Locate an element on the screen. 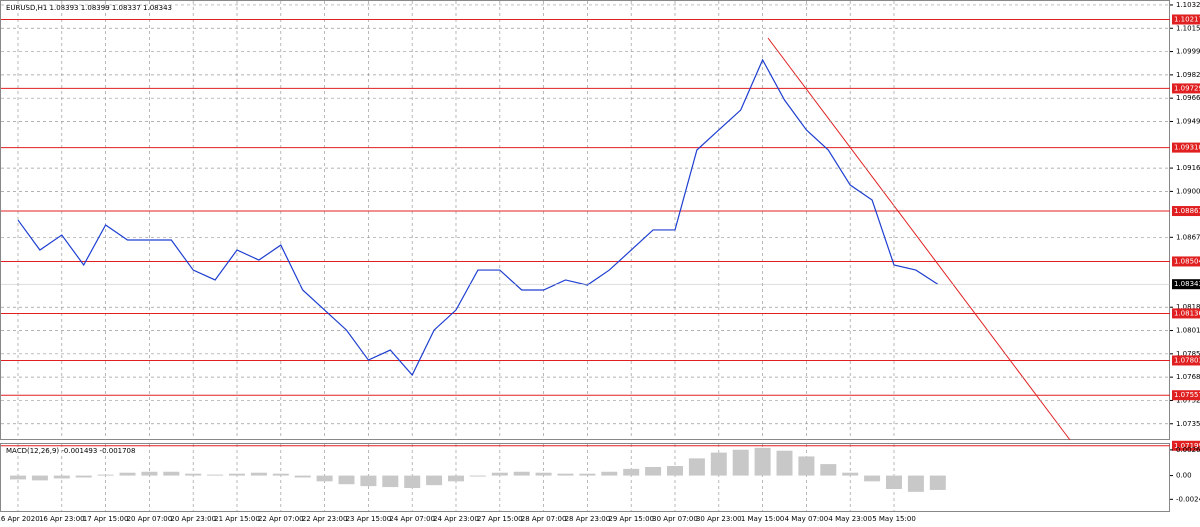 The image size is (1200, 527). x-tick-label: 4 May 23:00 is located at coordinates (850, 519).